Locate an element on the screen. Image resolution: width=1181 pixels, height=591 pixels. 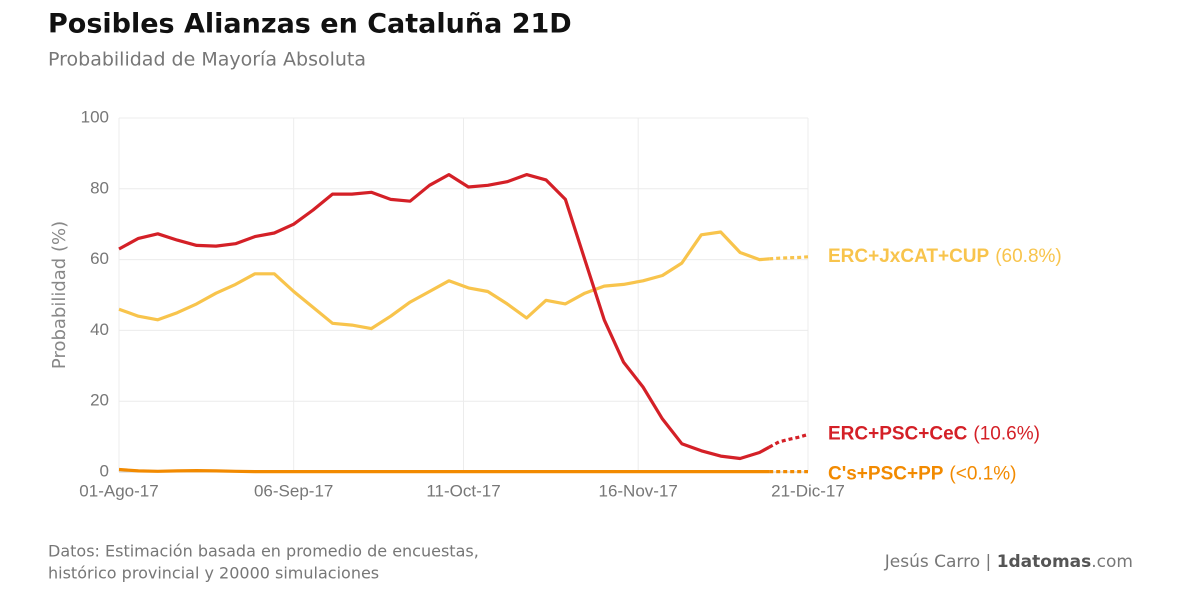
series-value-label: (<0.1%) is located at coordinates (982, 474).